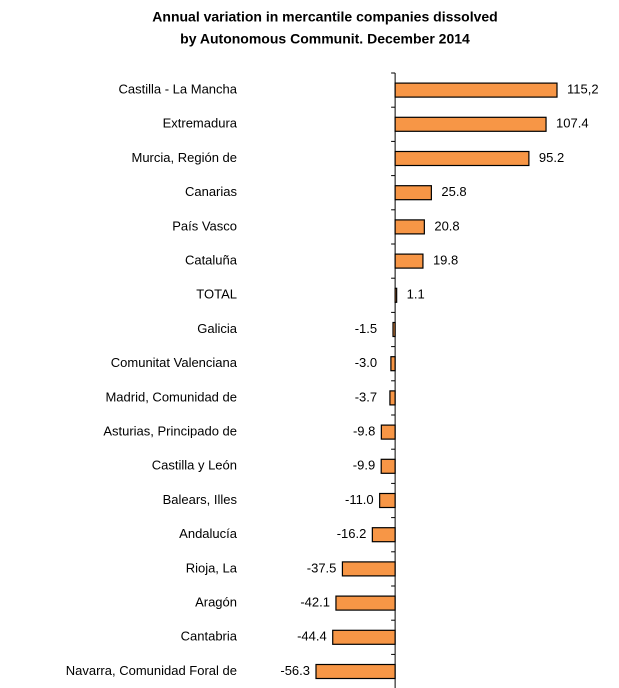 The image size is (619, 688). I want to click on value-label: -16.2, so click(352, 533).